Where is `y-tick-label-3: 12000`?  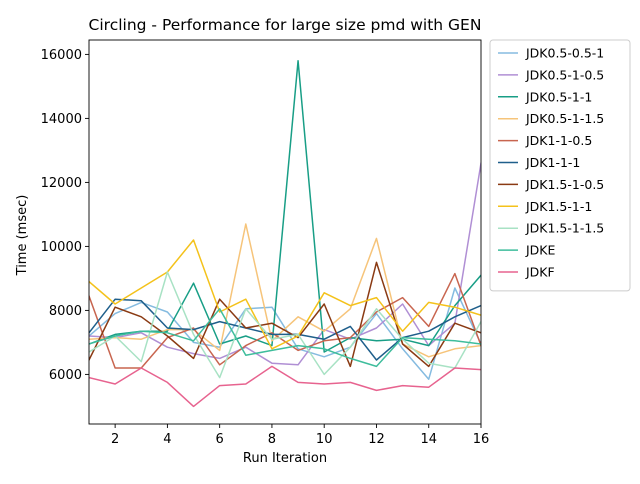 y-tick-label-3: 12000 is located at coordinates (61, 183).